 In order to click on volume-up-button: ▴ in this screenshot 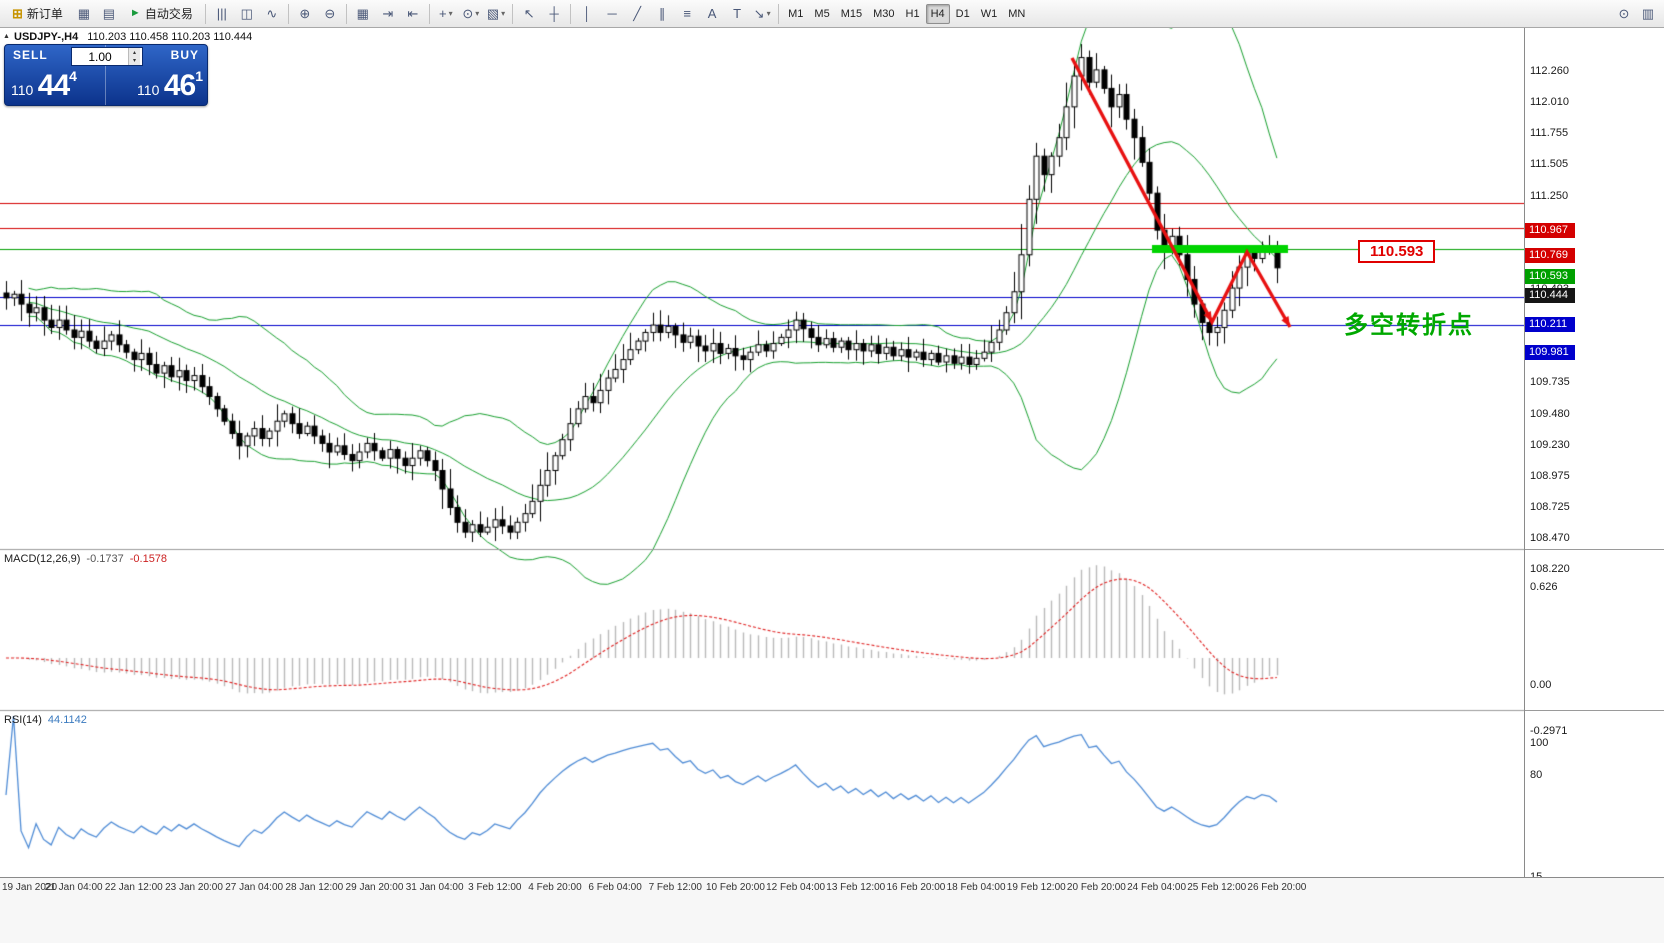, I will do `click(134, 52)`.